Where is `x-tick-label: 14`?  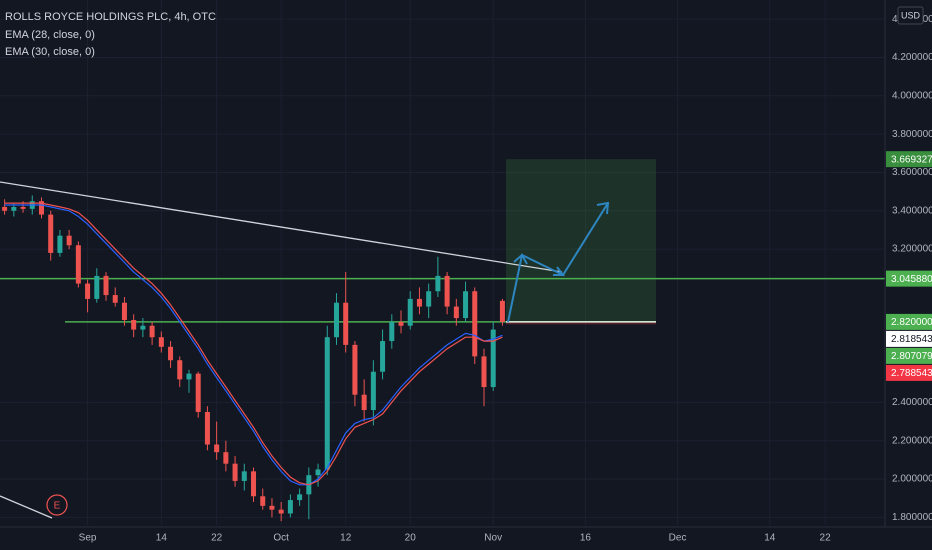
x-tick-label: 14 is located at coordinates (770, 538).